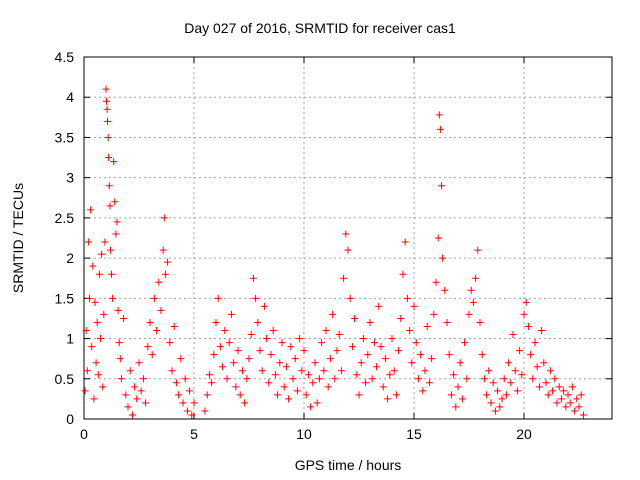 The width and height of the screenshot is (640, 480). What do you see at coordinates (348, 465) in the screenshot?
I see `x-axis-label: GPS time / hours` at bounding box center [348, 465].